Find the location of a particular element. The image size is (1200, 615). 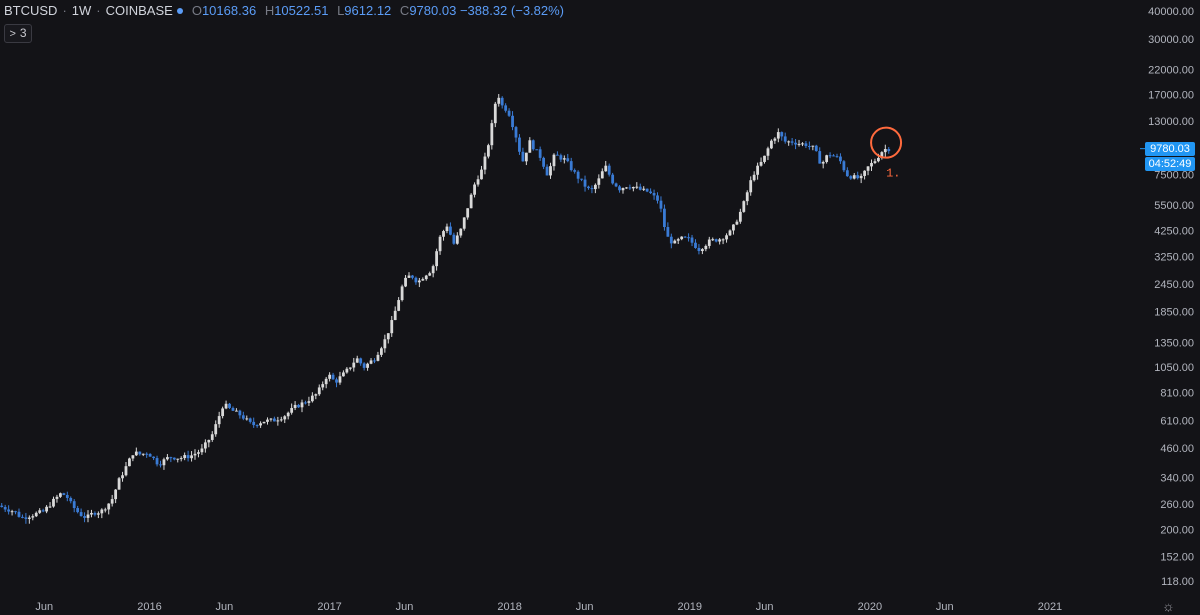

price-axis-tick-label: 7500.00 is located at coordinates (1174, 176).